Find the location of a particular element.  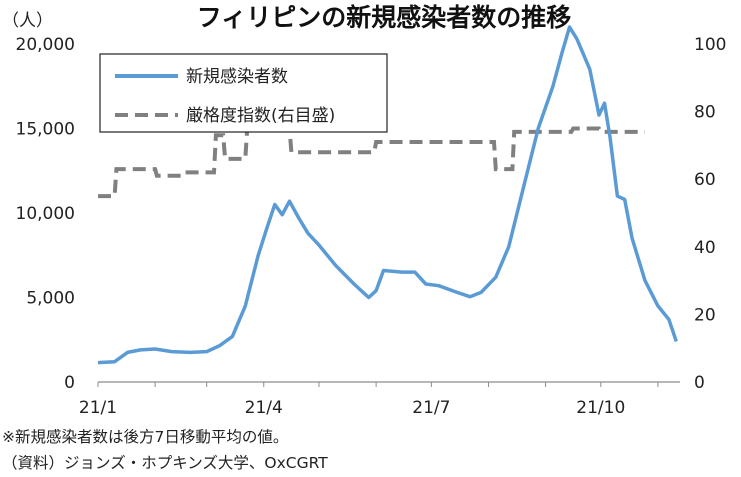

legend-label-new-cases: 新規感染者数 is located at coordinates (237, 77).